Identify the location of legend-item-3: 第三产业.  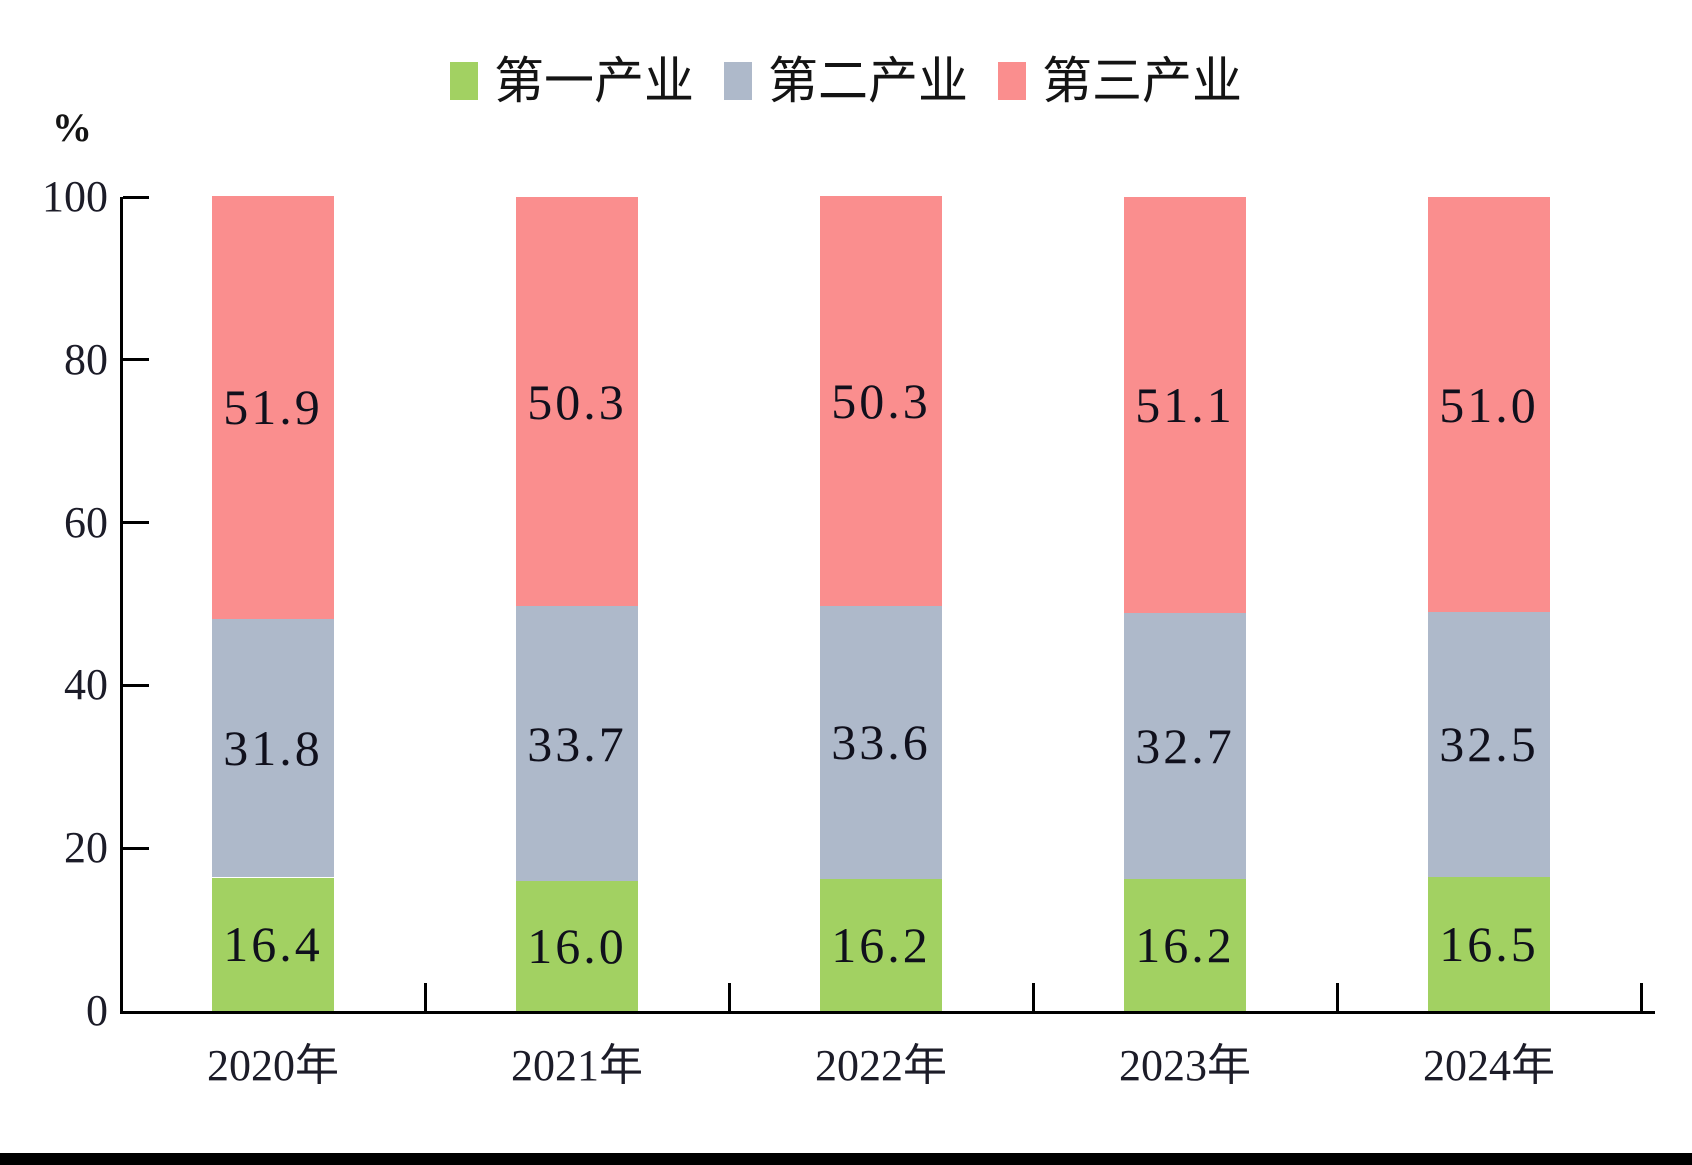
(1120, 81).